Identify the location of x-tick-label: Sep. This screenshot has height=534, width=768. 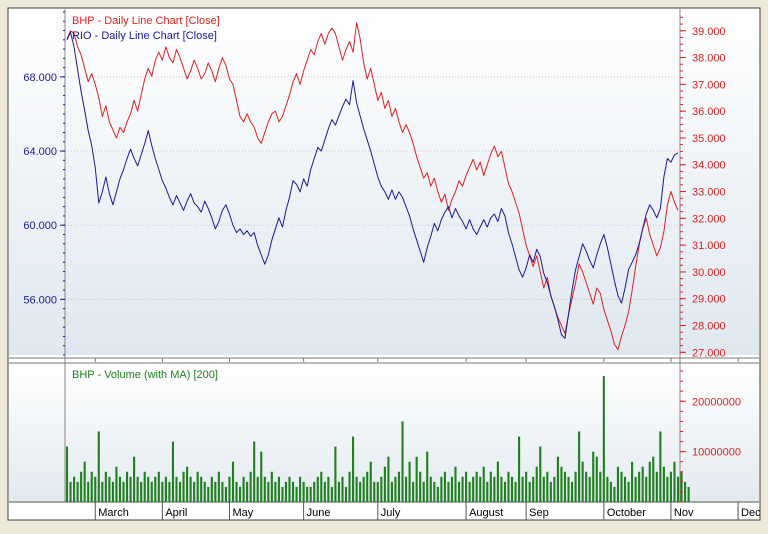
(539, 513).